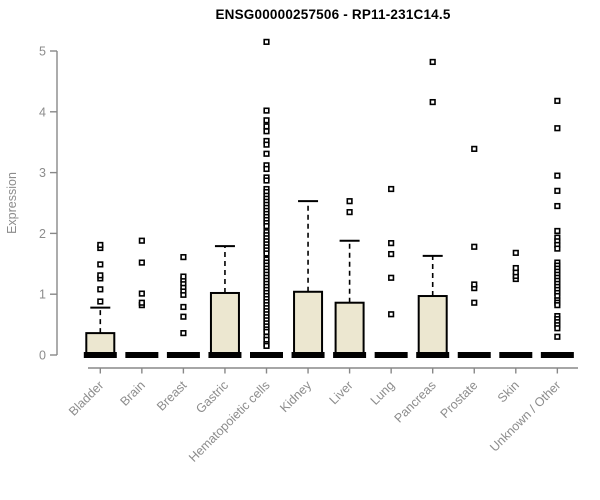 This screenshot has height=500, width=600. I want to click on x-tick-label: Gastric, so click(212, 397).